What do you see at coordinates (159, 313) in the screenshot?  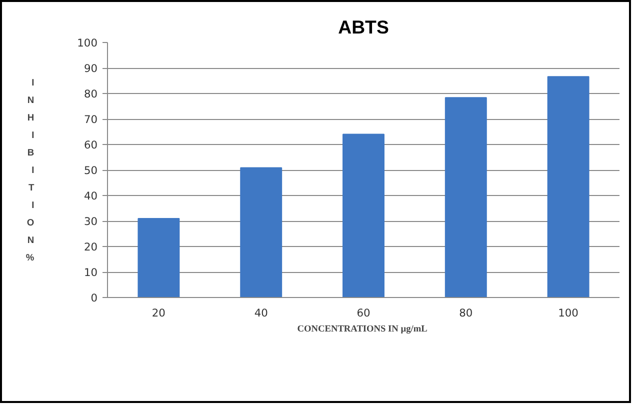 I see `x-tick-label: 20` at bounding box center [159, 313].